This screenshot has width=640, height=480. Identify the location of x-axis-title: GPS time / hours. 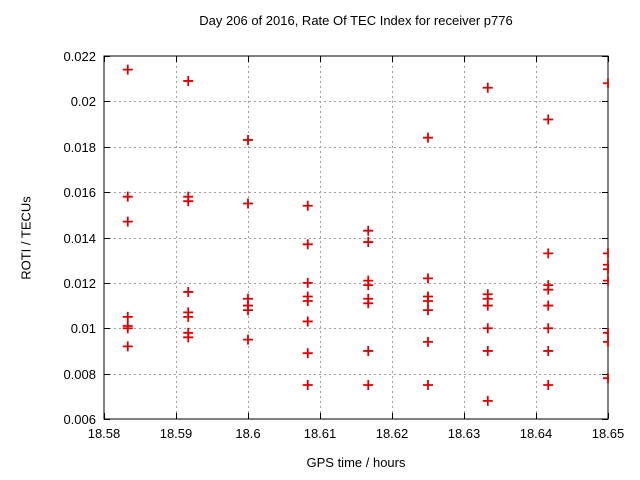
(356, 462).